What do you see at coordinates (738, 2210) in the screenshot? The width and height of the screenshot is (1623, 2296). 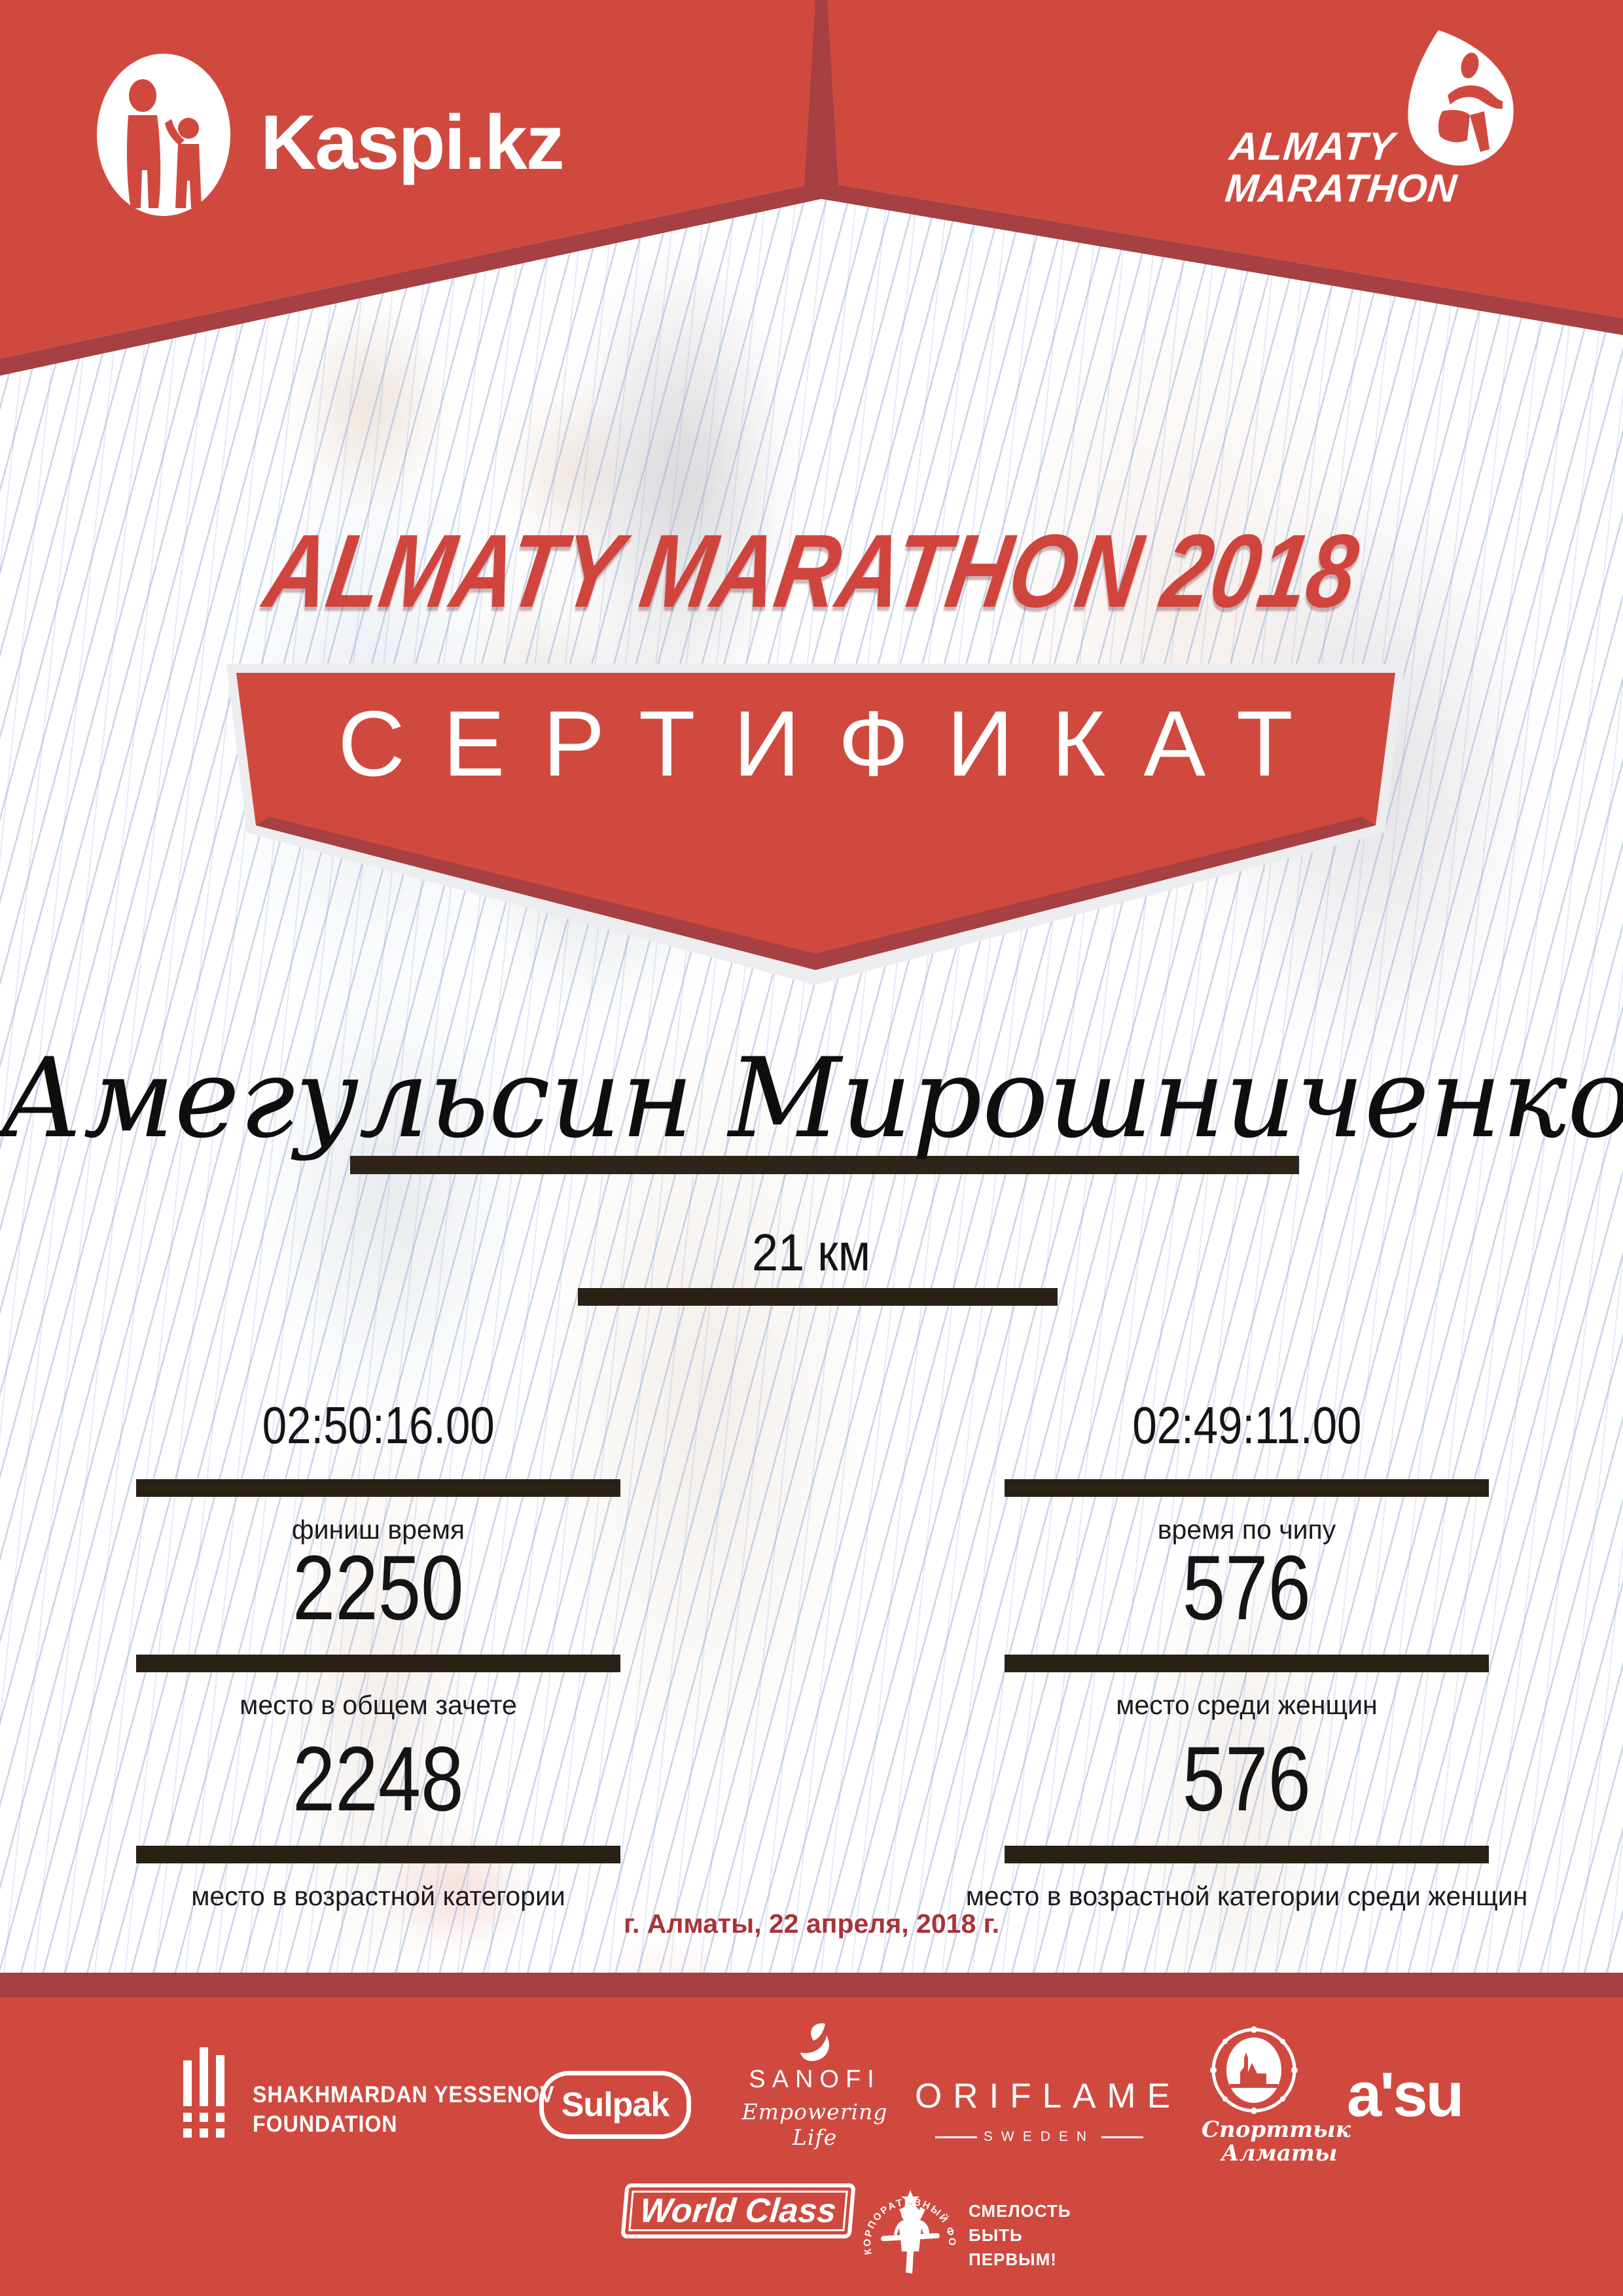 I see `sponsor-world-class-logo: World Class` at bounding box center [738, 2210].